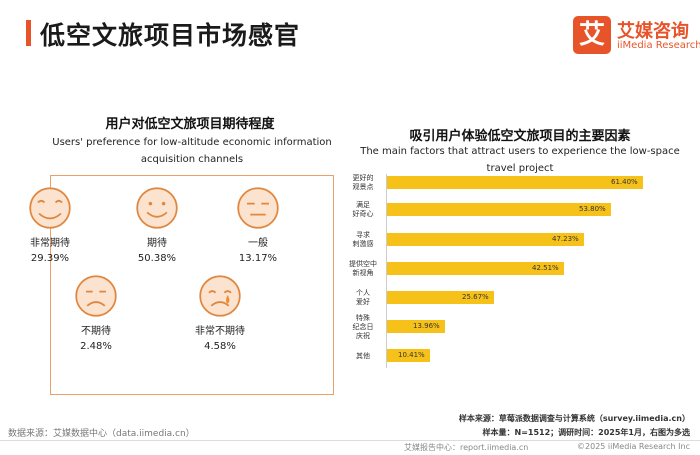 The width and height of the screenshot is (700, 455). I want to click on bar-row: 提供空中 新视角 42.51%, so click(513, 272).